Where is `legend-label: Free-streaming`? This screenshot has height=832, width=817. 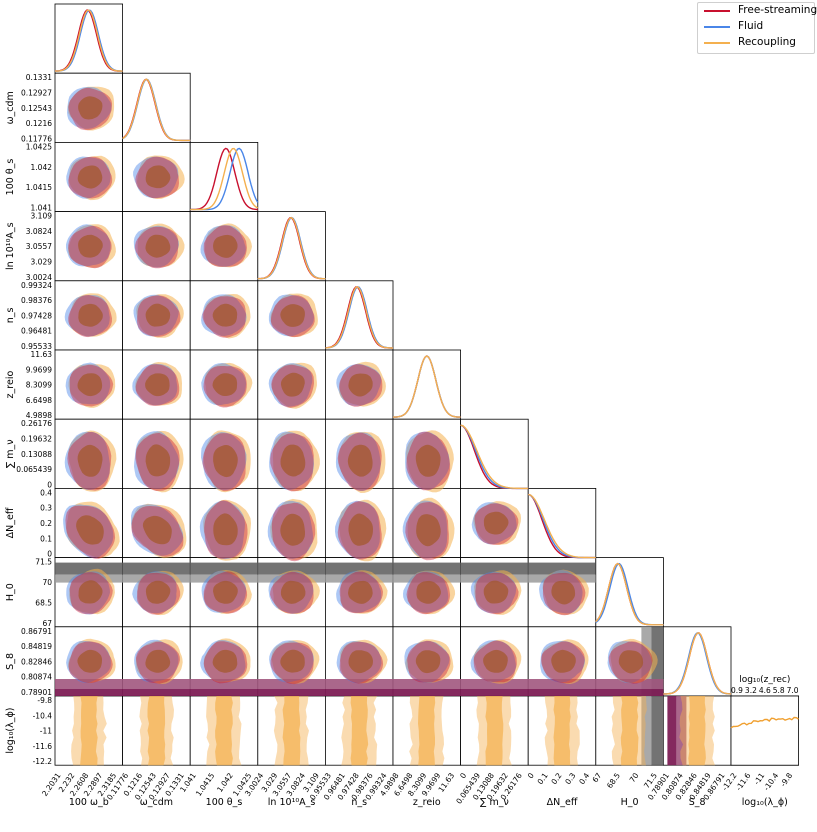 legend-label: Free-streaming is located at coordinates (777, 10).